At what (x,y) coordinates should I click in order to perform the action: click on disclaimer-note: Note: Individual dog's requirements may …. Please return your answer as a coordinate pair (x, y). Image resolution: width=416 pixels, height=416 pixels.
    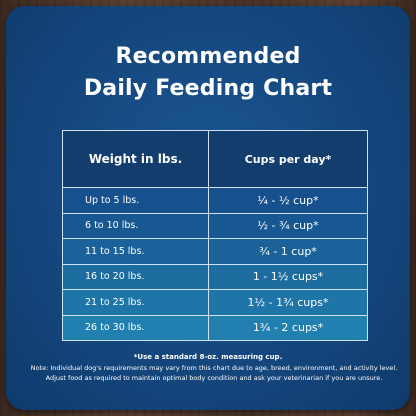
    Looking at the image, I should click on (214, 373).